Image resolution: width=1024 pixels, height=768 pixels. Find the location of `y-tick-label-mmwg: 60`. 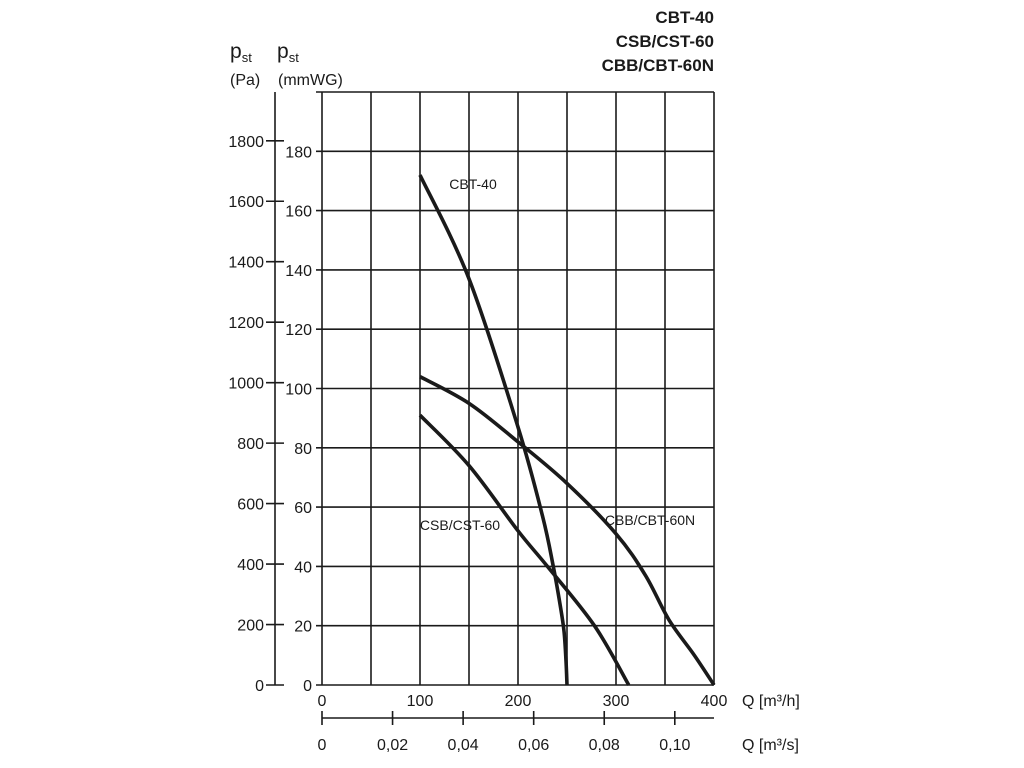

y-tick-label-mmwg: 60 is located at coordinates (303, 508).